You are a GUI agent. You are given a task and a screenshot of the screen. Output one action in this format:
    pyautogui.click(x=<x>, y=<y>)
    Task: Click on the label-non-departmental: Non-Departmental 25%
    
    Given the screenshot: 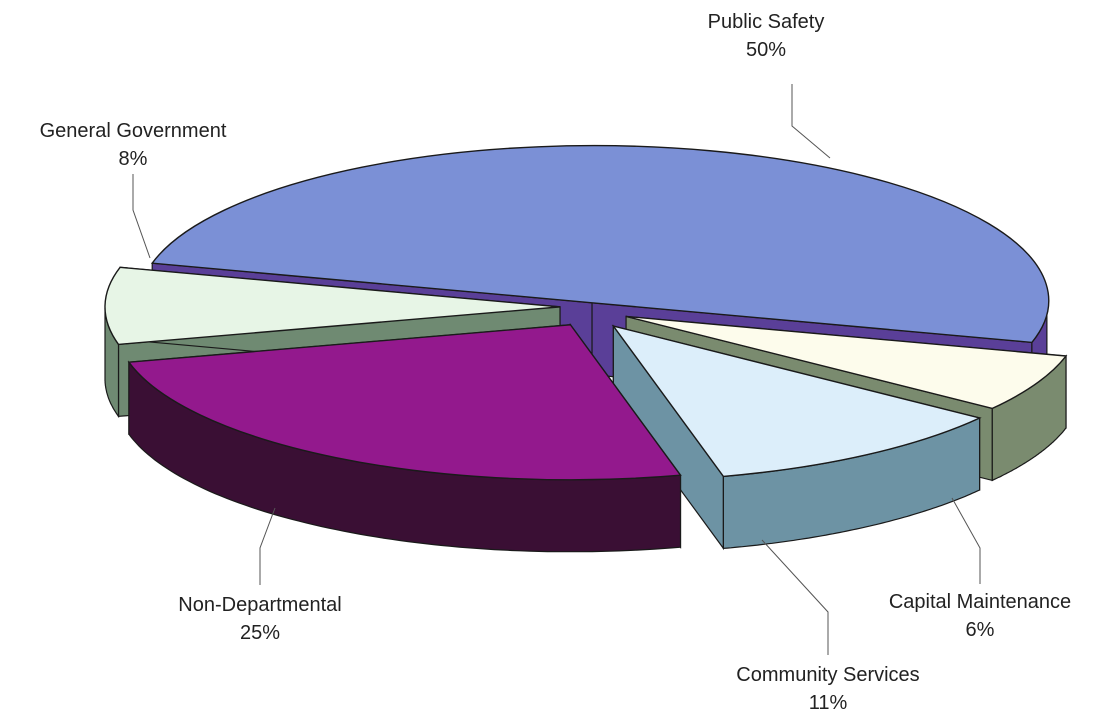 What is the action you would take?
    pyautogui.click(x=259, y=619)
    